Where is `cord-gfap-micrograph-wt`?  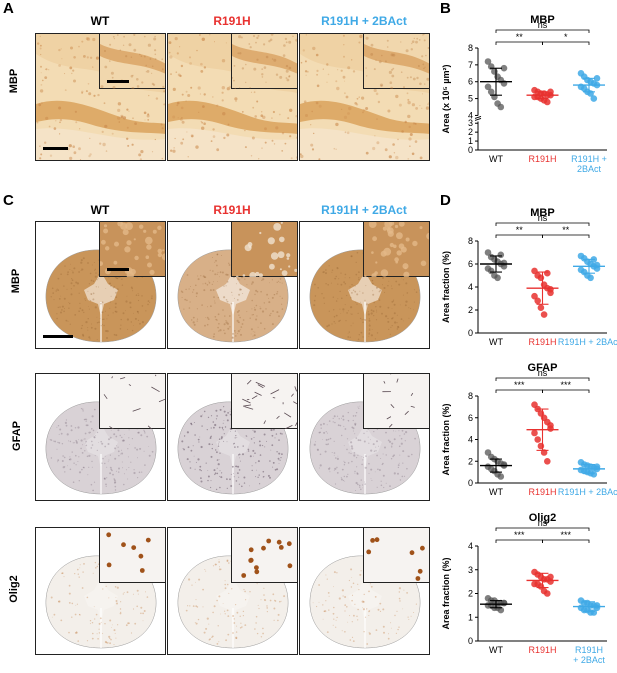
cord-gfap-micrograph-wt is located at coordinates (100, 437).